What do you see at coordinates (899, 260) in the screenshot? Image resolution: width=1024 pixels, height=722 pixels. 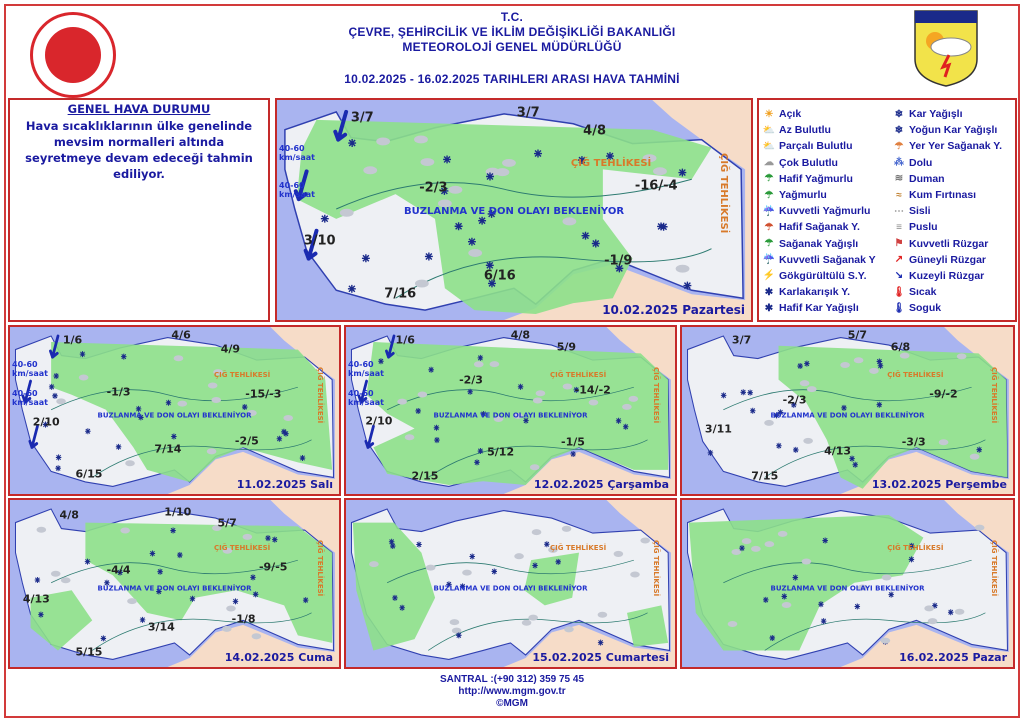 I see `south-wind-arrow-icon: ↗` at bounding box center [899, 260].